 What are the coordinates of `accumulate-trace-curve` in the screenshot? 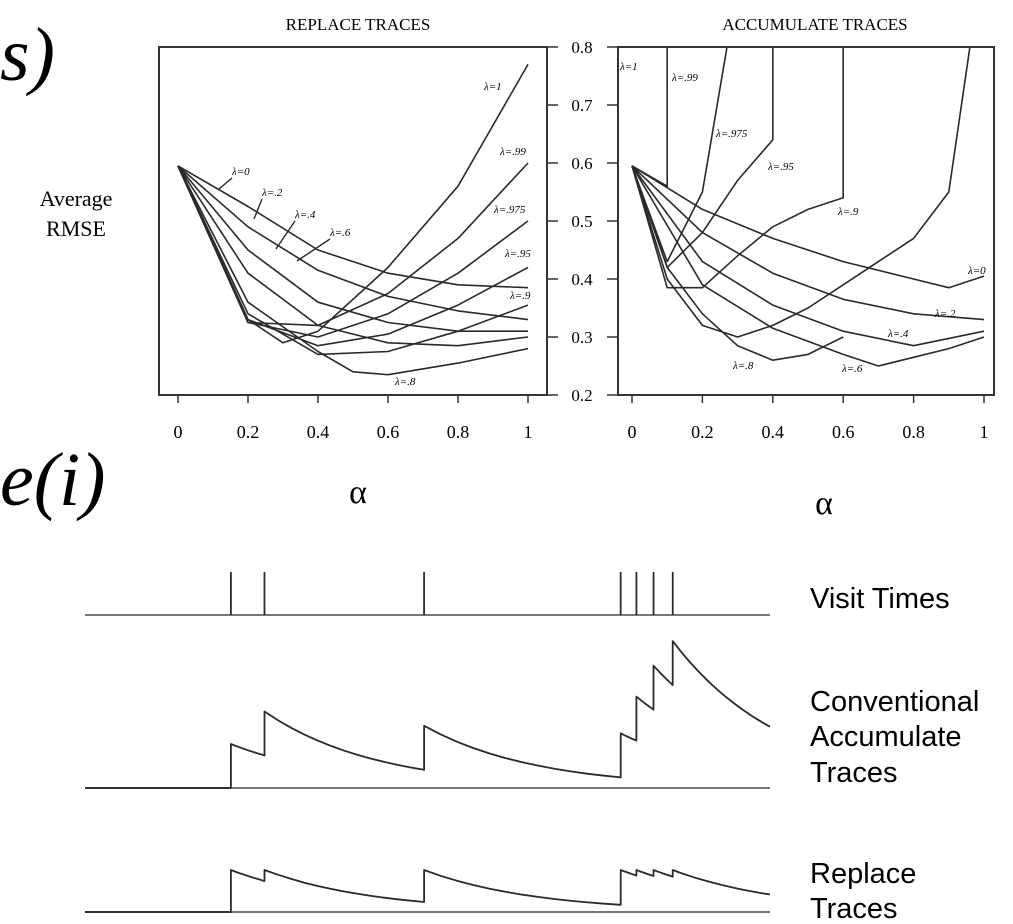 It's located at (428, 714).